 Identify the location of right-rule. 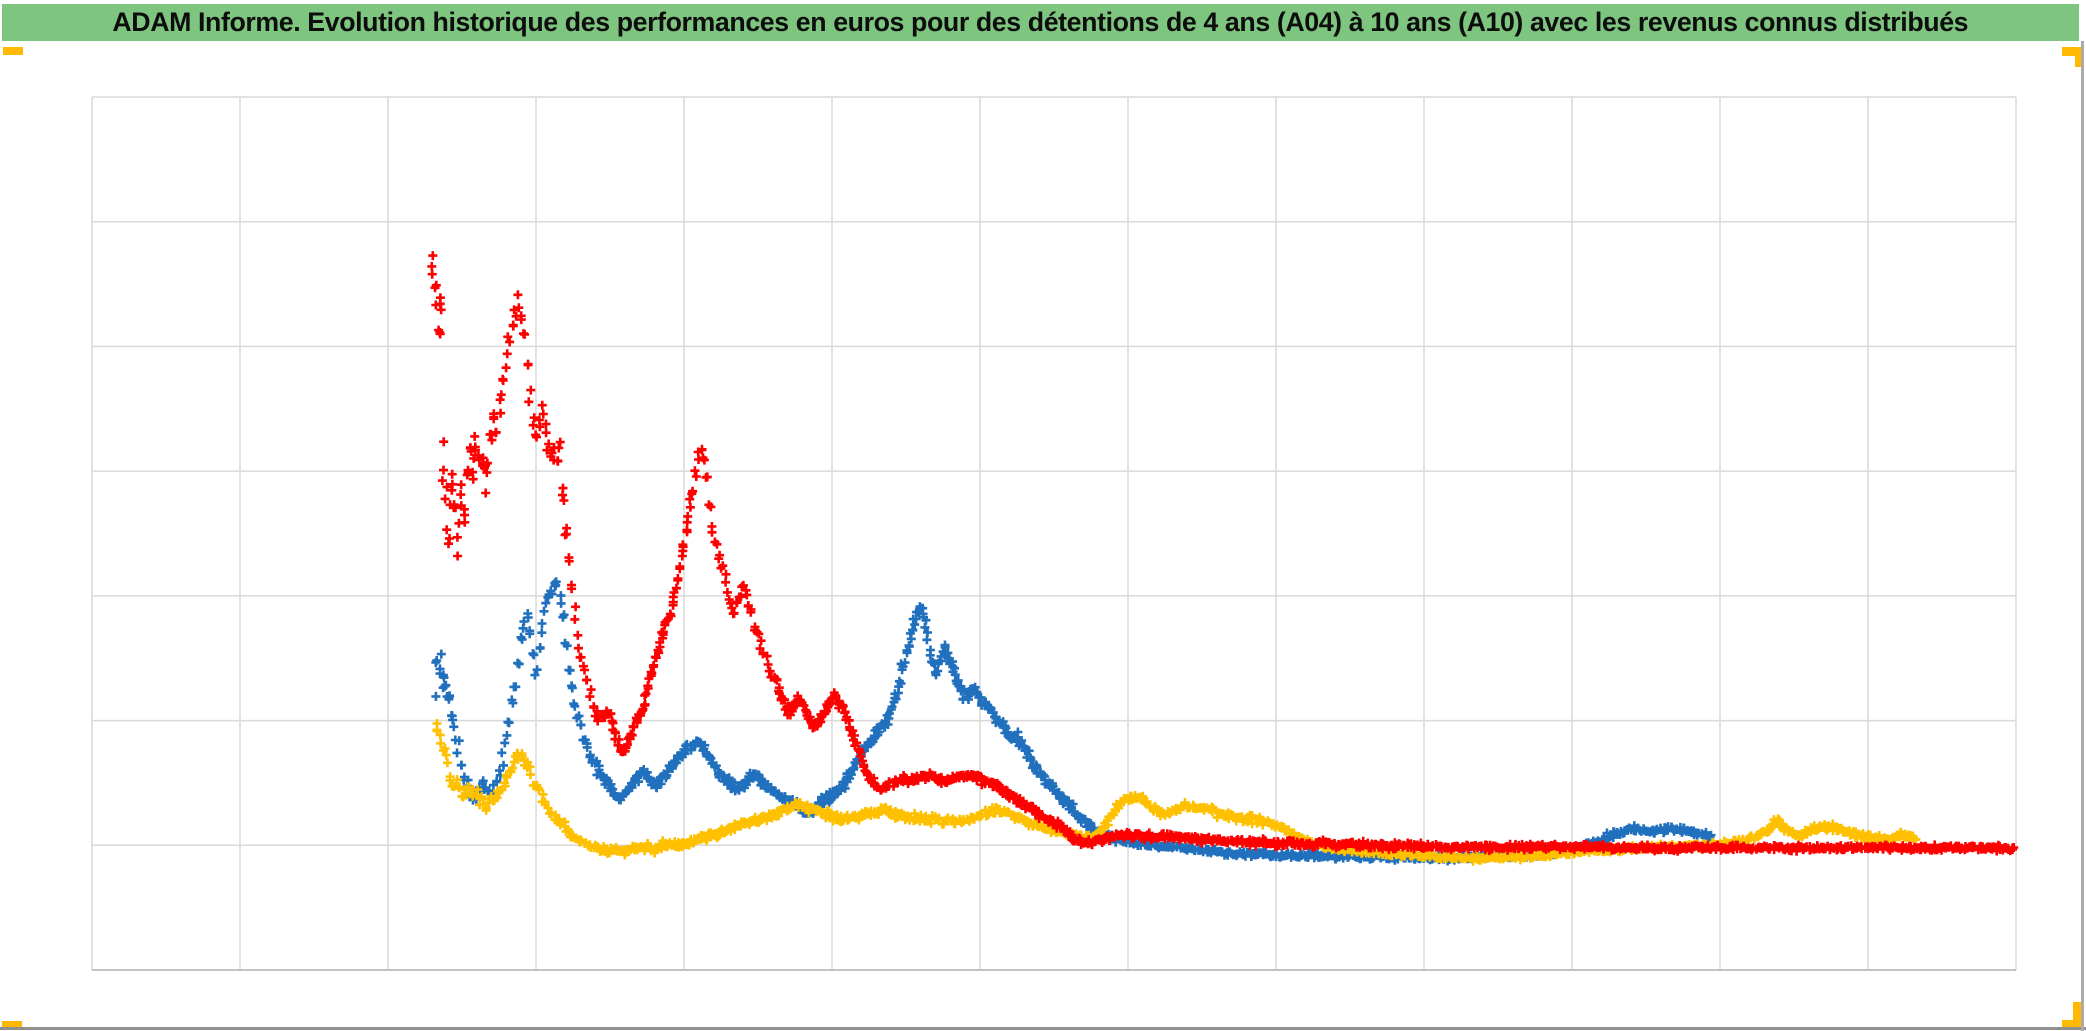
(2082, 536).